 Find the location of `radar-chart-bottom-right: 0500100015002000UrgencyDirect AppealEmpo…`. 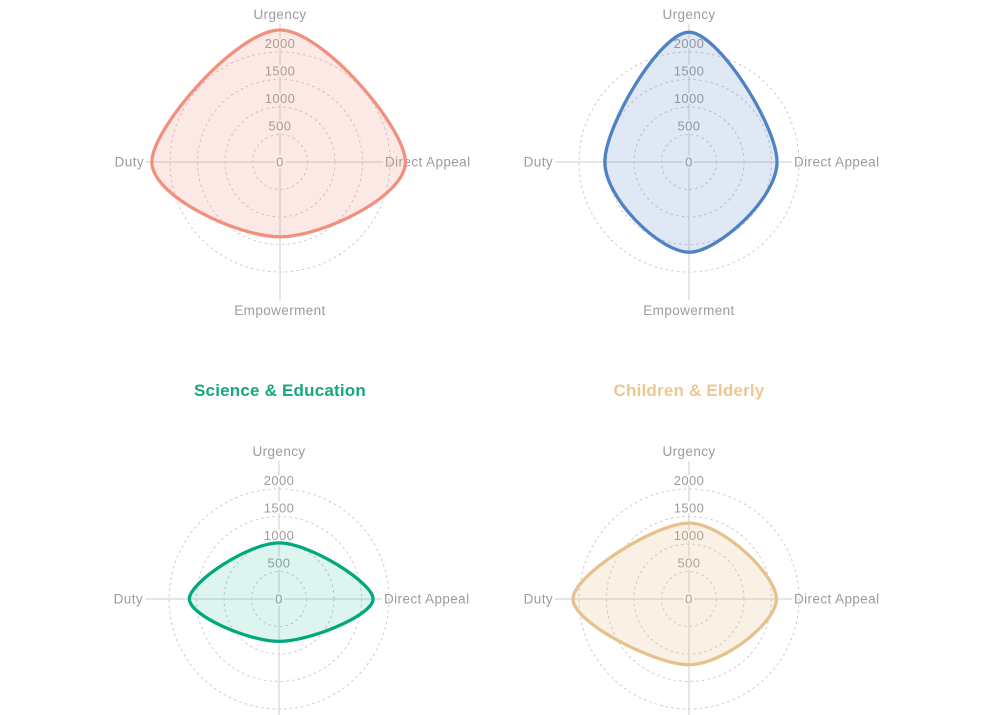

radar-chart-bottom-right: 0500100015002000UrgencyDirect AppealEmpo… is located at coordinates (702, 579).